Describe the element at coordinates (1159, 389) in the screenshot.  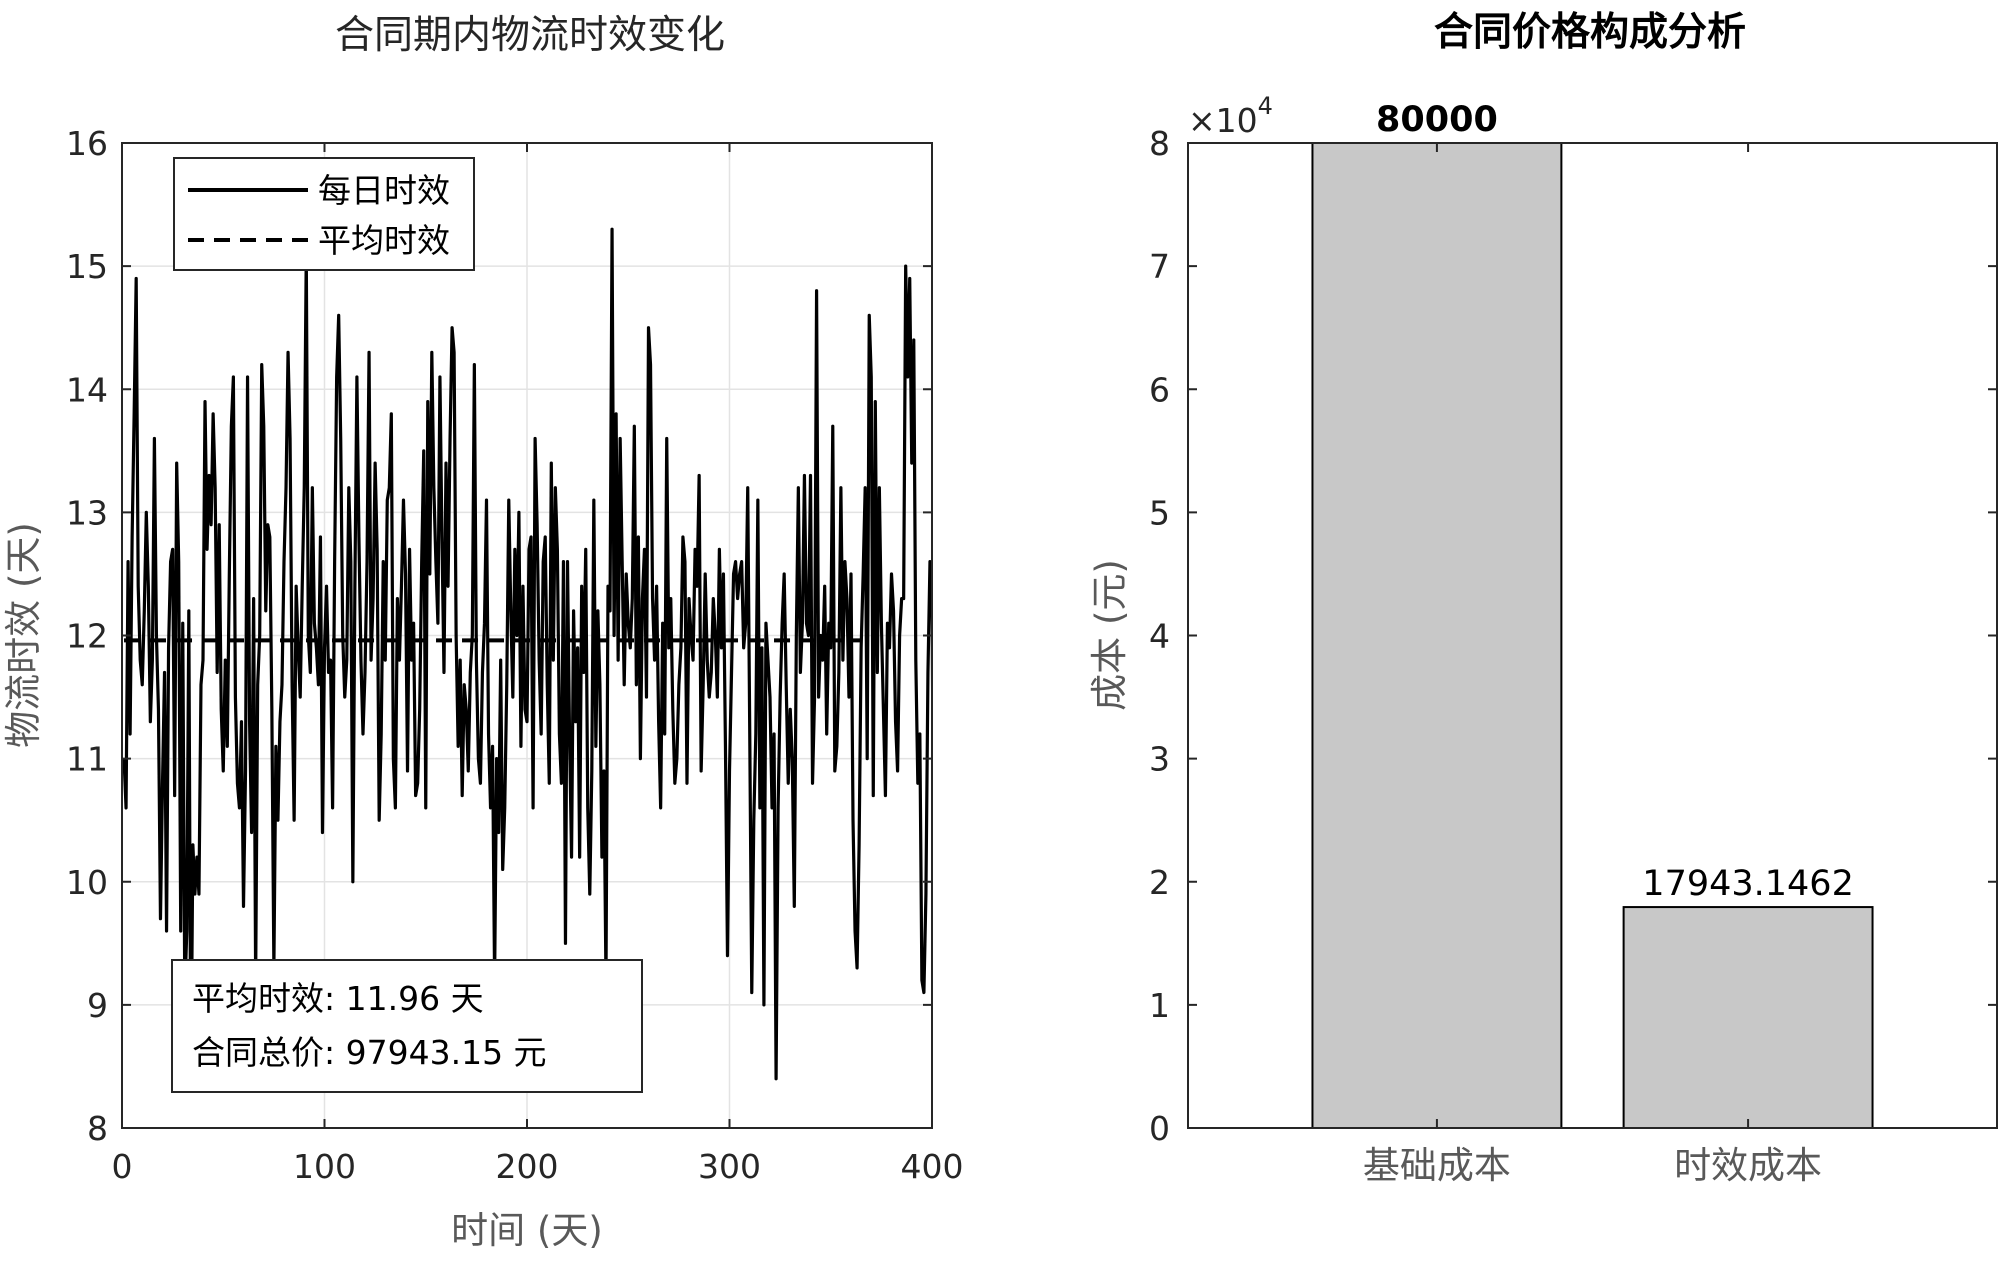
I see `right-y-tick-label: 6` at that location.